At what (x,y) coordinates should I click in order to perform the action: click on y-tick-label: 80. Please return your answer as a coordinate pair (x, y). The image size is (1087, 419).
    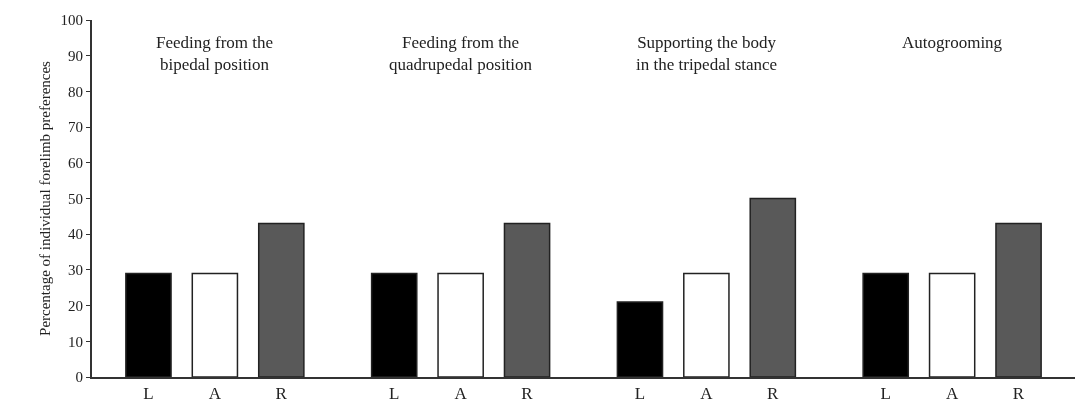
    Looking at the image, I should click on (75, 91).